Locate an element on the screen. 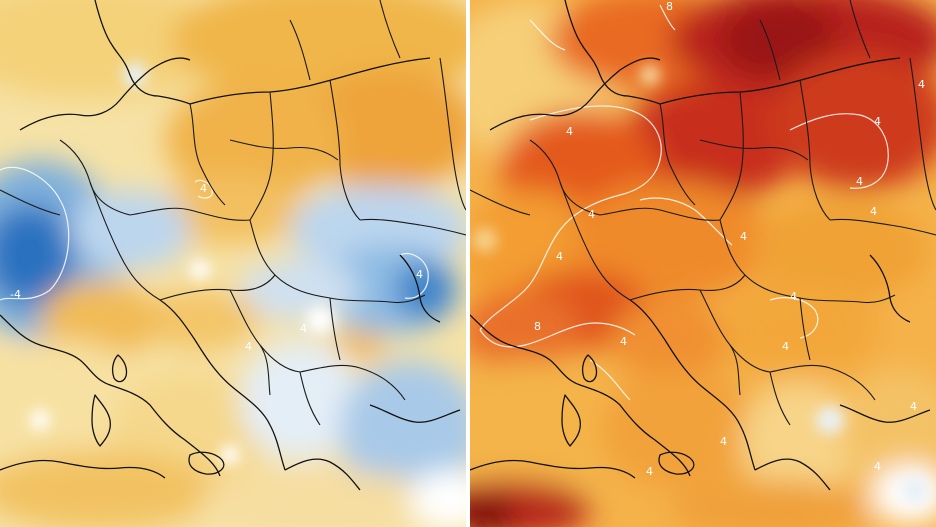 The width and height of the screenshot is (936, 527). left-isolines is located at coordinates (214, 233).